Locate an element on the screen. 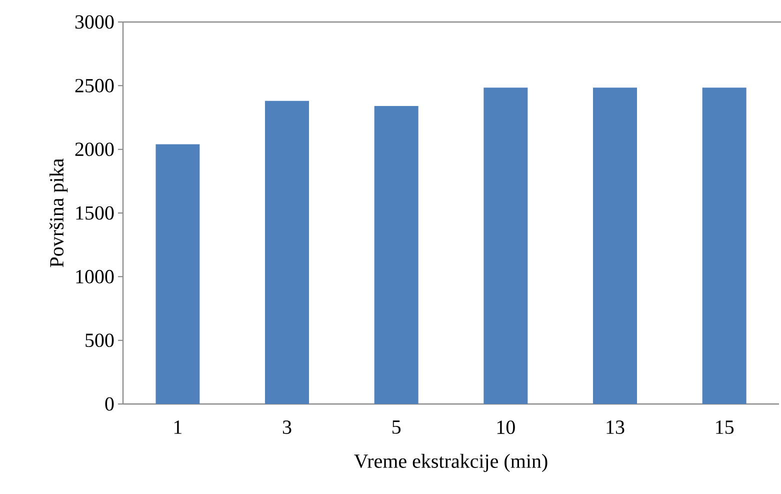  x-tick-label: 15 is located at coordinates (725, 427).